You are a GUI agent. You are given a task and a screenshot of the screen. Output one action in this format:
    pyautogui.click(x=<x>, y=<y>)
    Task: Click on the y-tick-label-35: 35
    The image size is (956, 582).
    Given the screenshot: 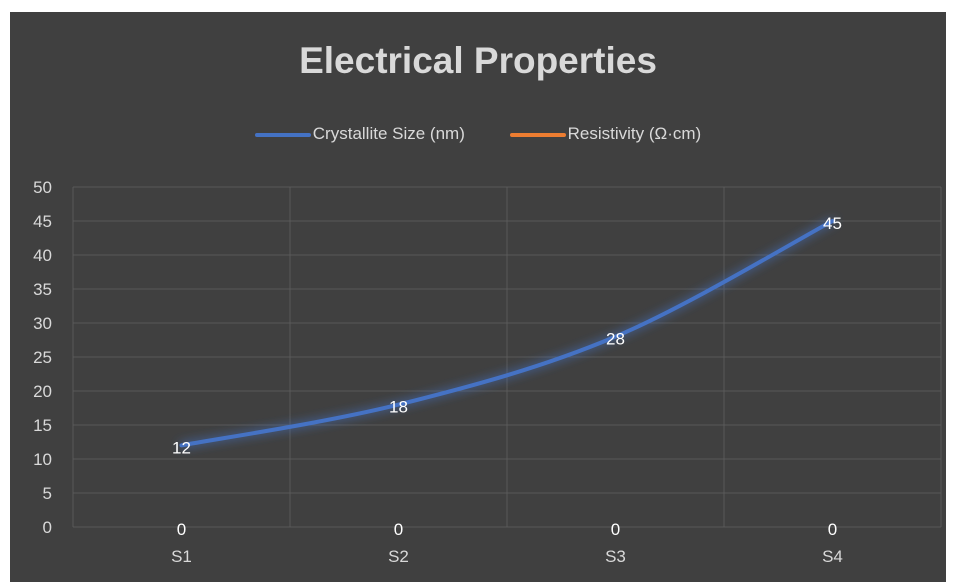 What is the action you would take?
    pyautogui.click(x=42, y=289)
    